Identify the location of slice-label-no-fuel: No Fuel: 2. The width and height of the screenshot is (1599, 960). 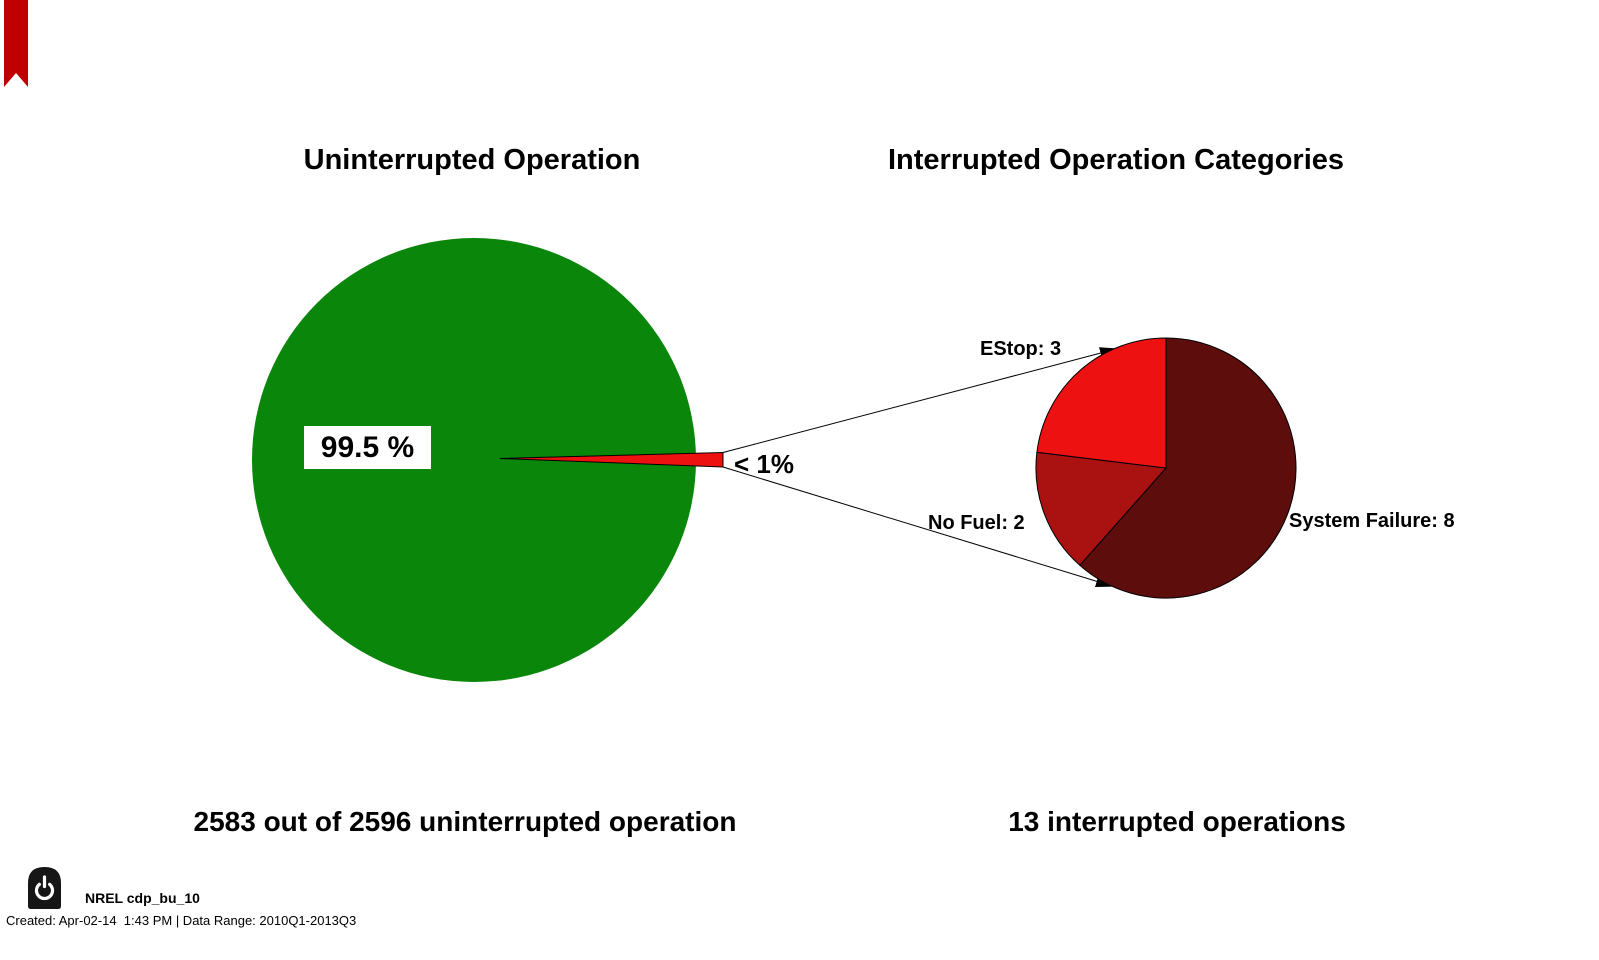
(976, 523).